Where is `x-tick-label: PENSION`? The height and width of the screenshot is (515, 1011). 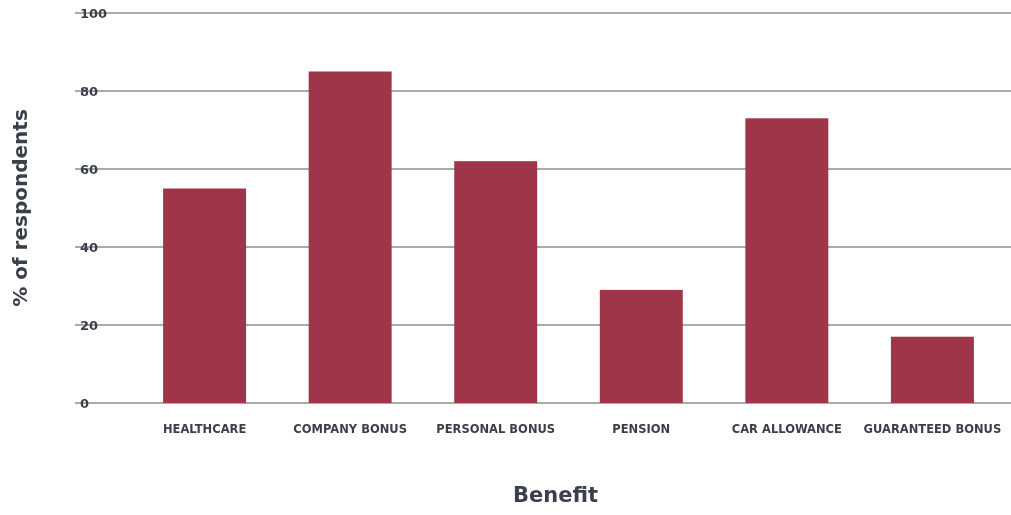
x-tick-label: PENSION is located at coordinates (641, 429).